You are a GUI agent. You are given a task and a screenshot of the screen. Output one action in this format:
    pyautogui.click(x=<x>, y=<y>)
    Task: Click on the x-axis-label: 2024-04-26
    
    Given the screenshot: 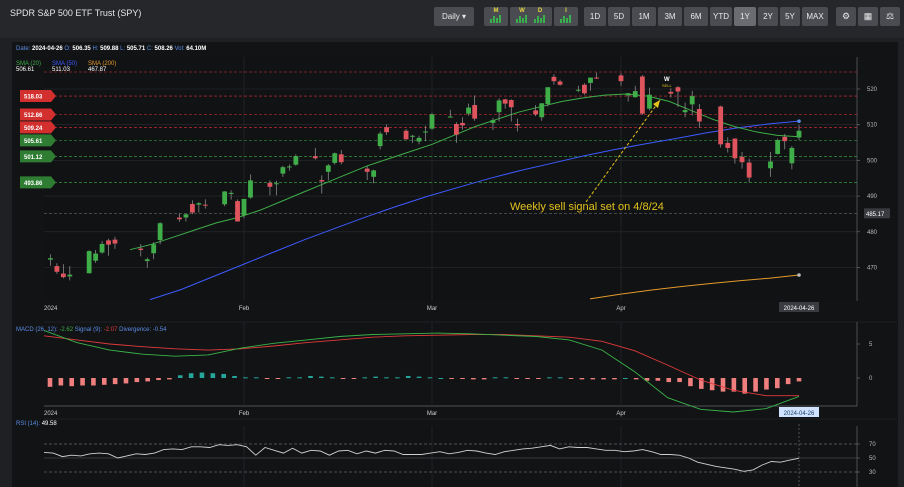 What is the action you would take?
    pyautogui.click(x=799, y=309)
    